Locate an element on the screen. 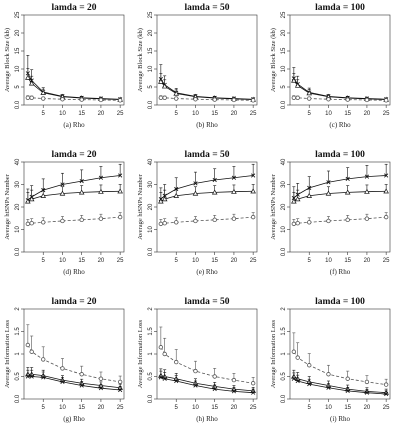  y-tick-label: 2 is located at coordinates (151, 309).